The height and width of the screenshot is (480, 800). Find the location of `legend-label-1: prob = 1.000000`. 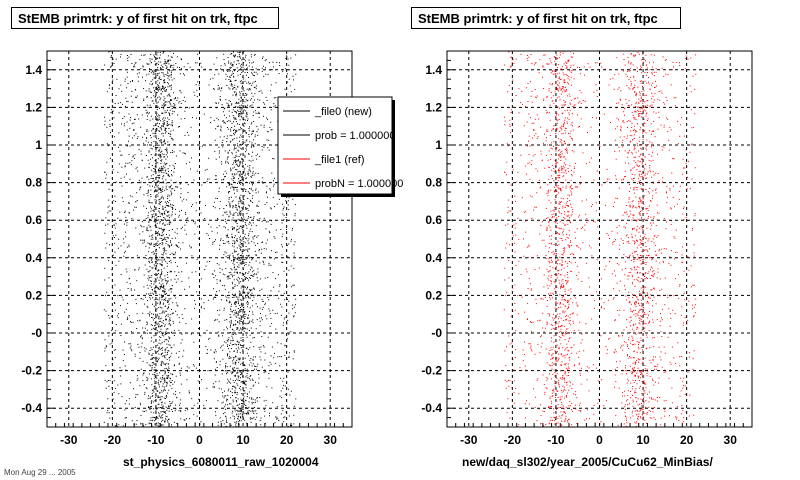

legend-label-1: prob = 1.000000 is located at coordinates (355, 136).